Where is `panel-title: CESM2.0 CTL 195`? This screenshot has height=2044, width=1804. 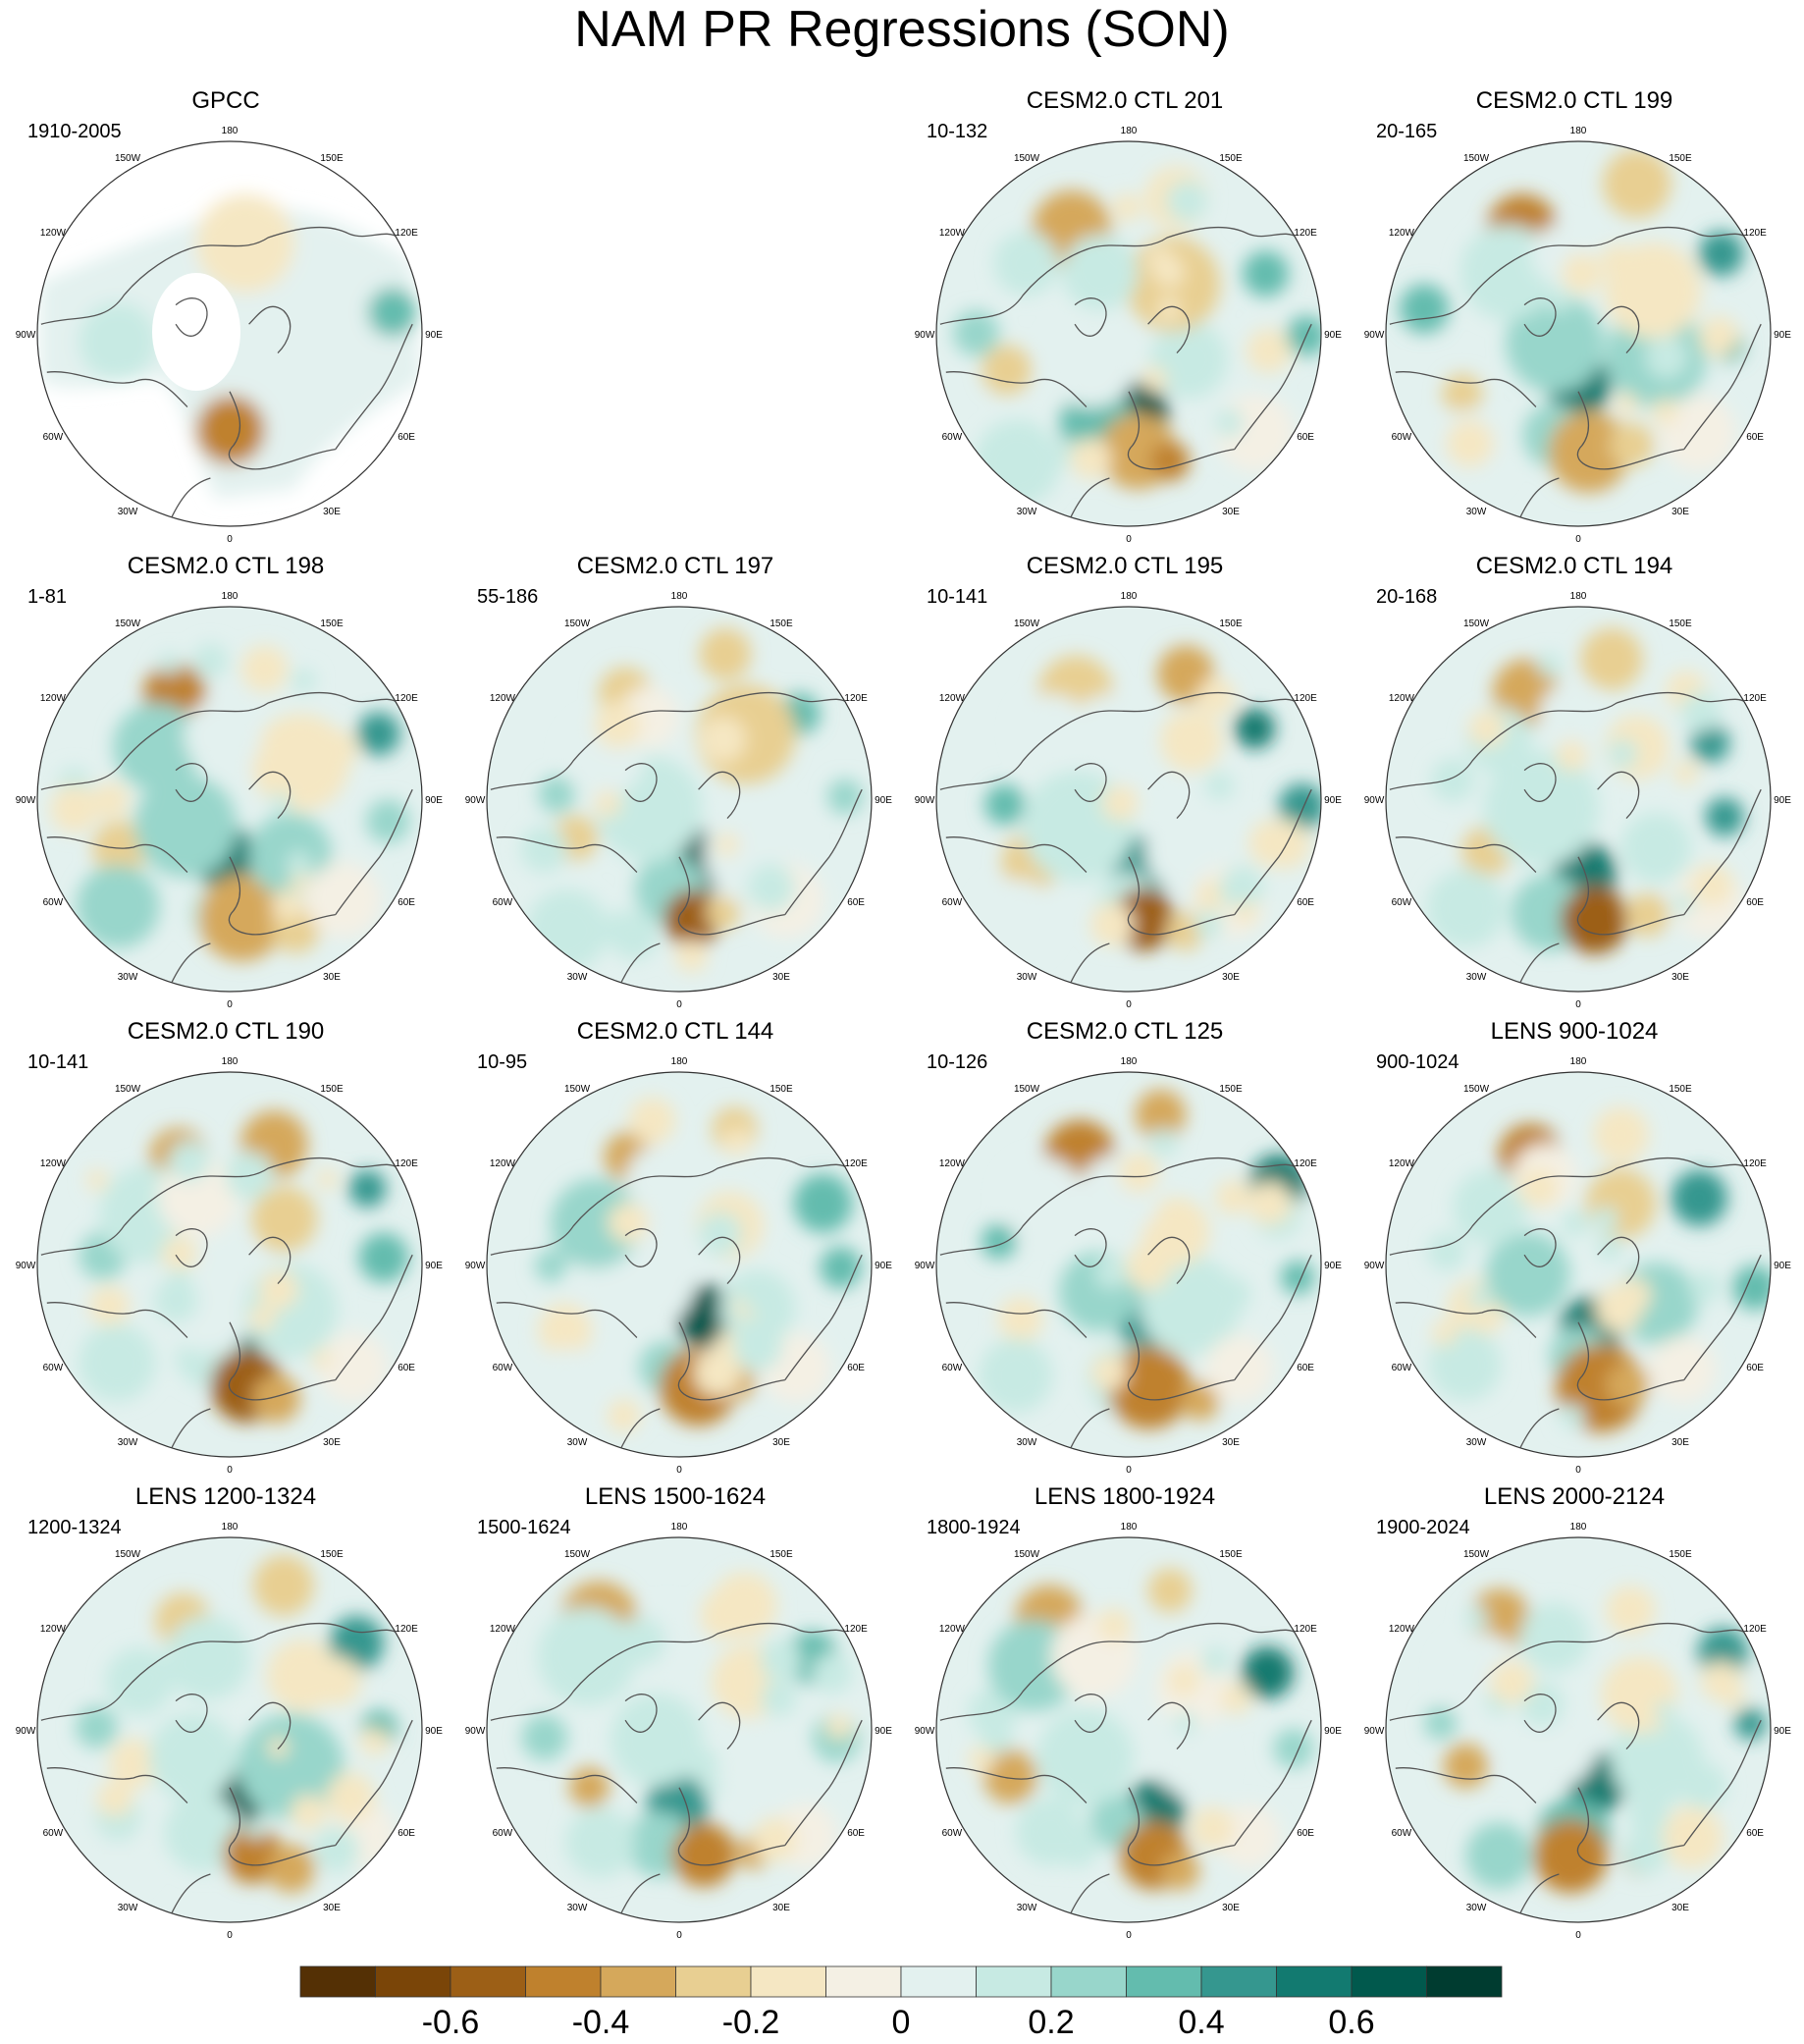
panel-title: CESM2.0 CTL 195 is located at coordinates (1125, 566).